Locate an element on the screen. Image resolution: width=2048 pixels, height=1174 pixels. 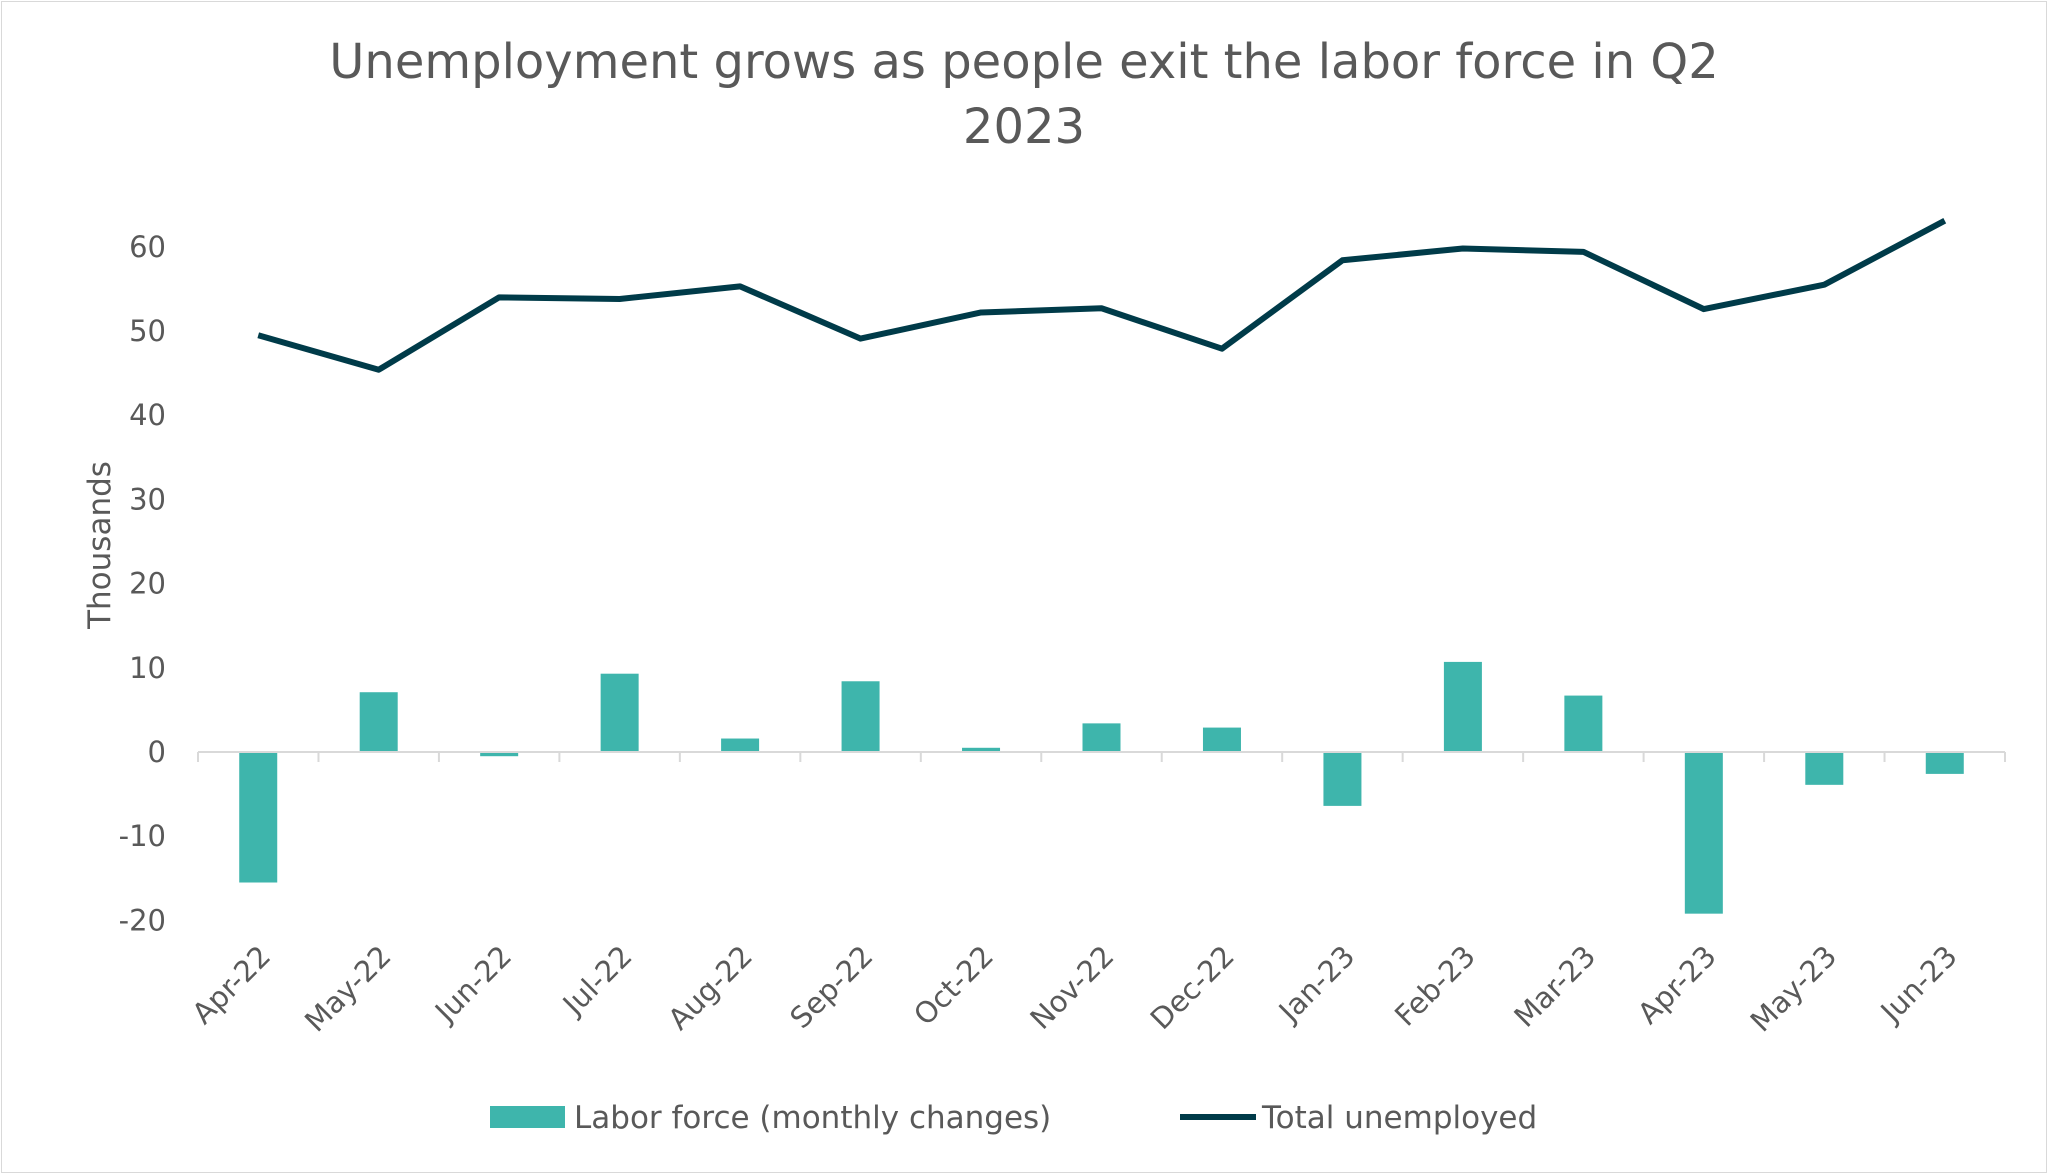
y-tick-label: 20 is located at coordinates (147, 584).